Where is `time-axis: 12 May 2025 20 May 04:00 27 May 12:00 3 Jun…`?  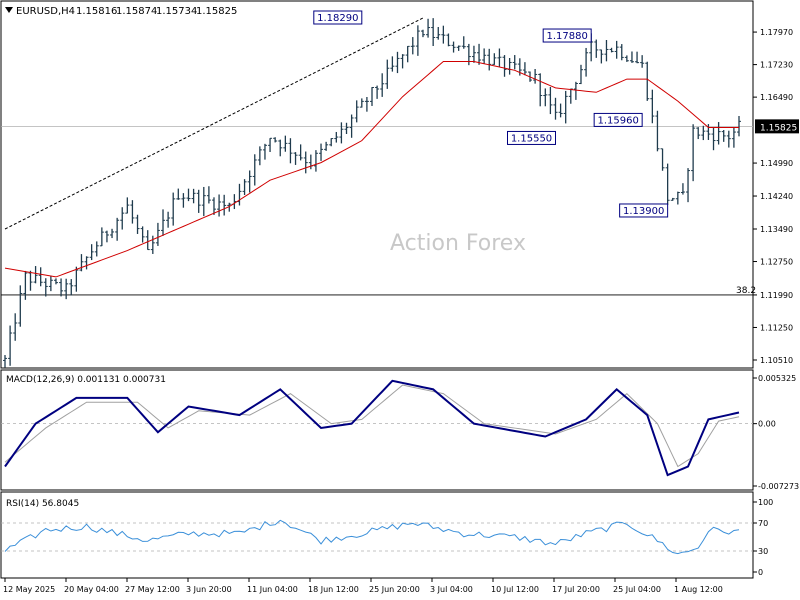
time-axis: 12 May 2025 20 May 04:00 27 May 12:00 3 Jun… is located at coordinates (363, 586).